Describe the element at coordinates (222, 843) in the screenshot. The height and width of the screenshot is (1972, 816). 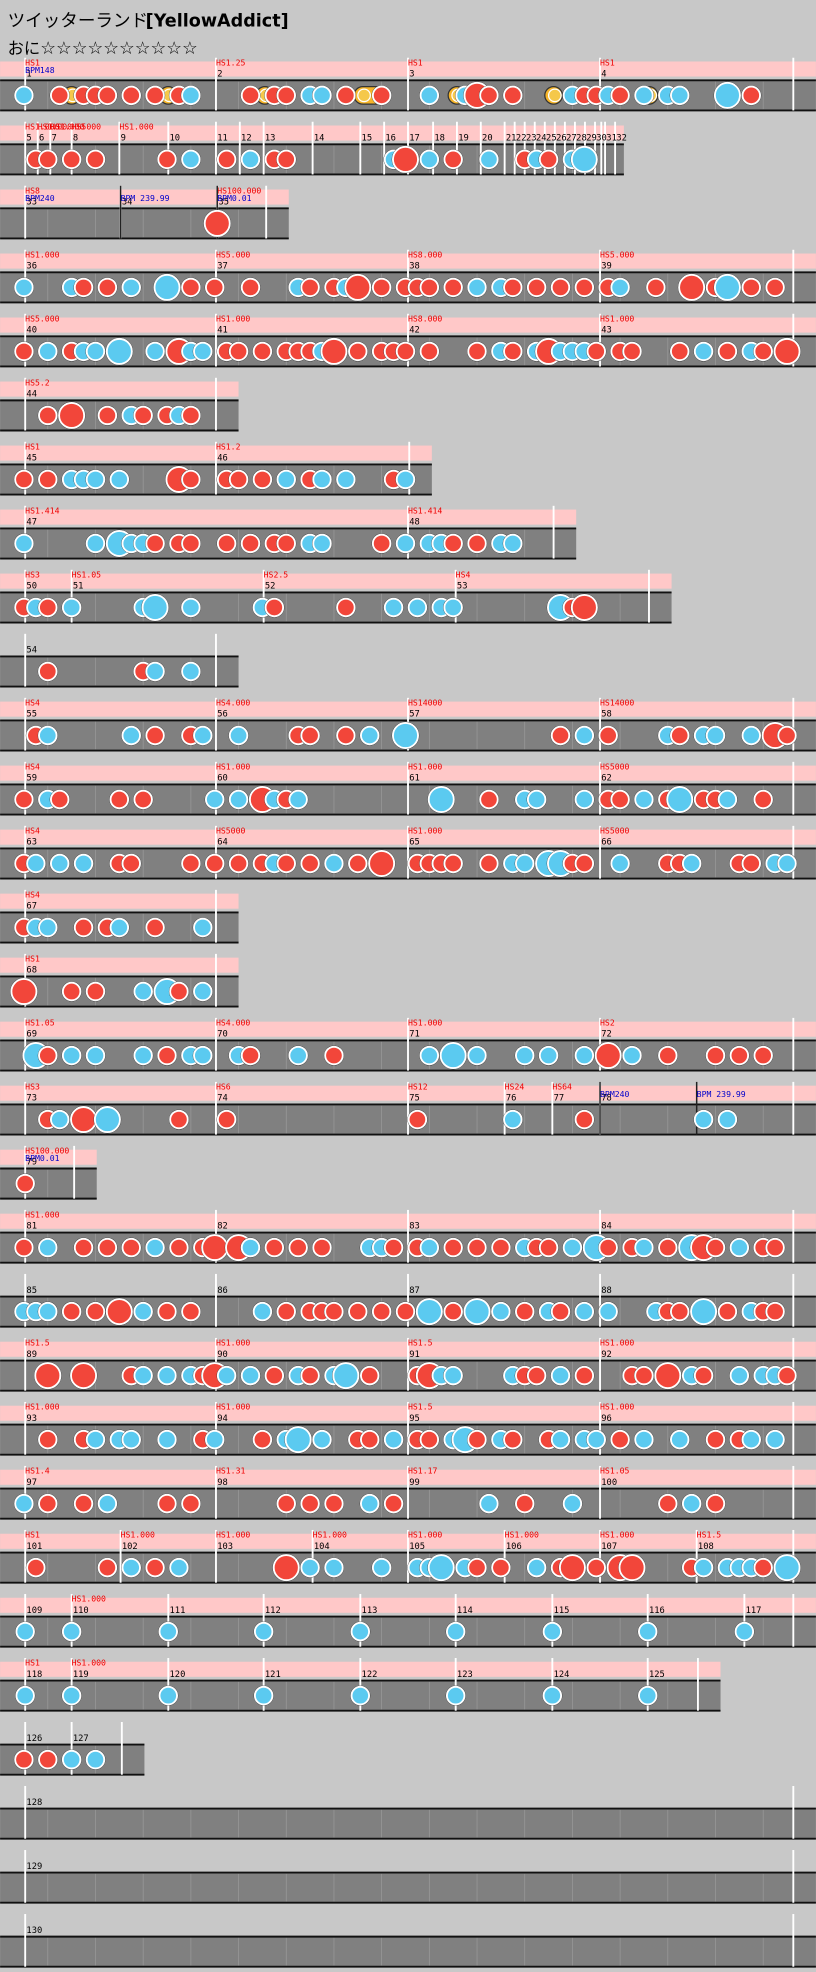
I see `measure-number: 64` at that location.